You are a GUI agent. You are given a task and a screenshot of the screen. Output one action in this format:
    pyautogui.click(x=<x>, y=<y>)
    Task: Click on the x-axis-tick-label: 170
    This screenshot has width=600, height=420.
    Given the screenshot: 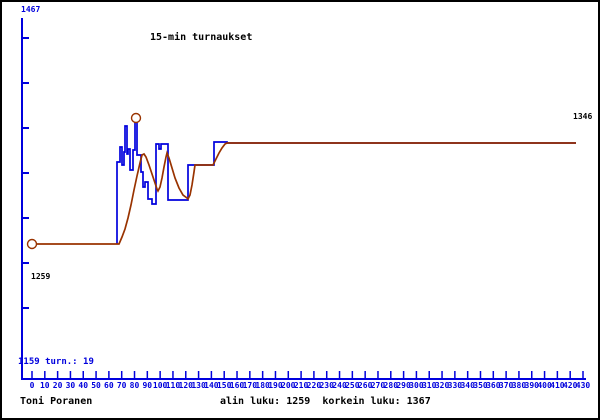 What is the action you would take?
    pyautogui.click(x=250, y=385)
    